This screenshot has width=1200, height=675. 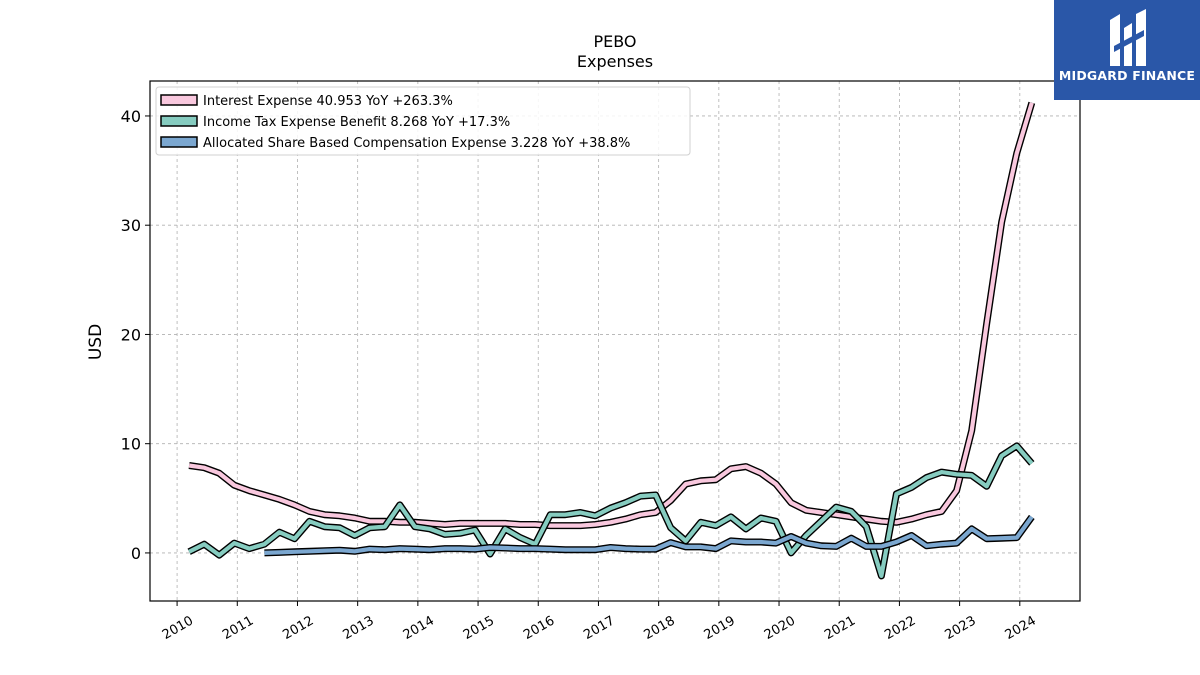 I want to click on legend-label: Interest Expense 40.953 YoY +263.3%, so click(x=328, y=101).